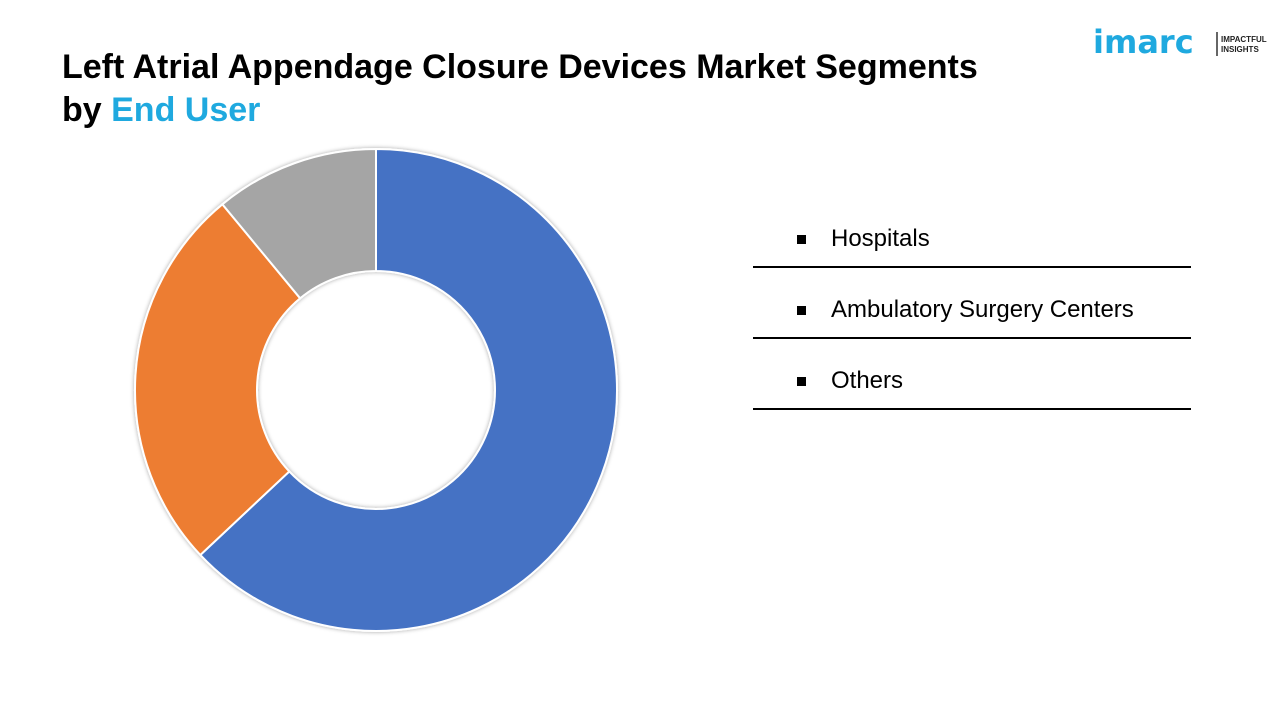 The height and width of the screenshot is (720, 1280). I want to click on logo-tagline-1: IMPACTFUL, so click(1244, 39).